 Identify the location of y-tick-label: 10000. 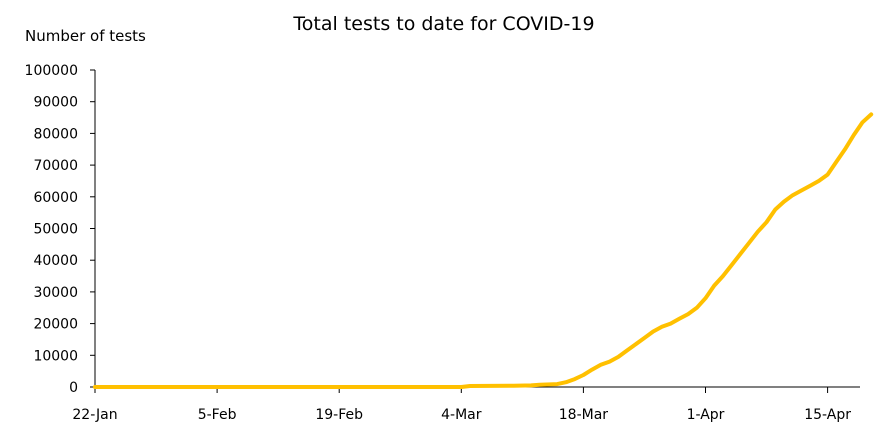
(55, 356).